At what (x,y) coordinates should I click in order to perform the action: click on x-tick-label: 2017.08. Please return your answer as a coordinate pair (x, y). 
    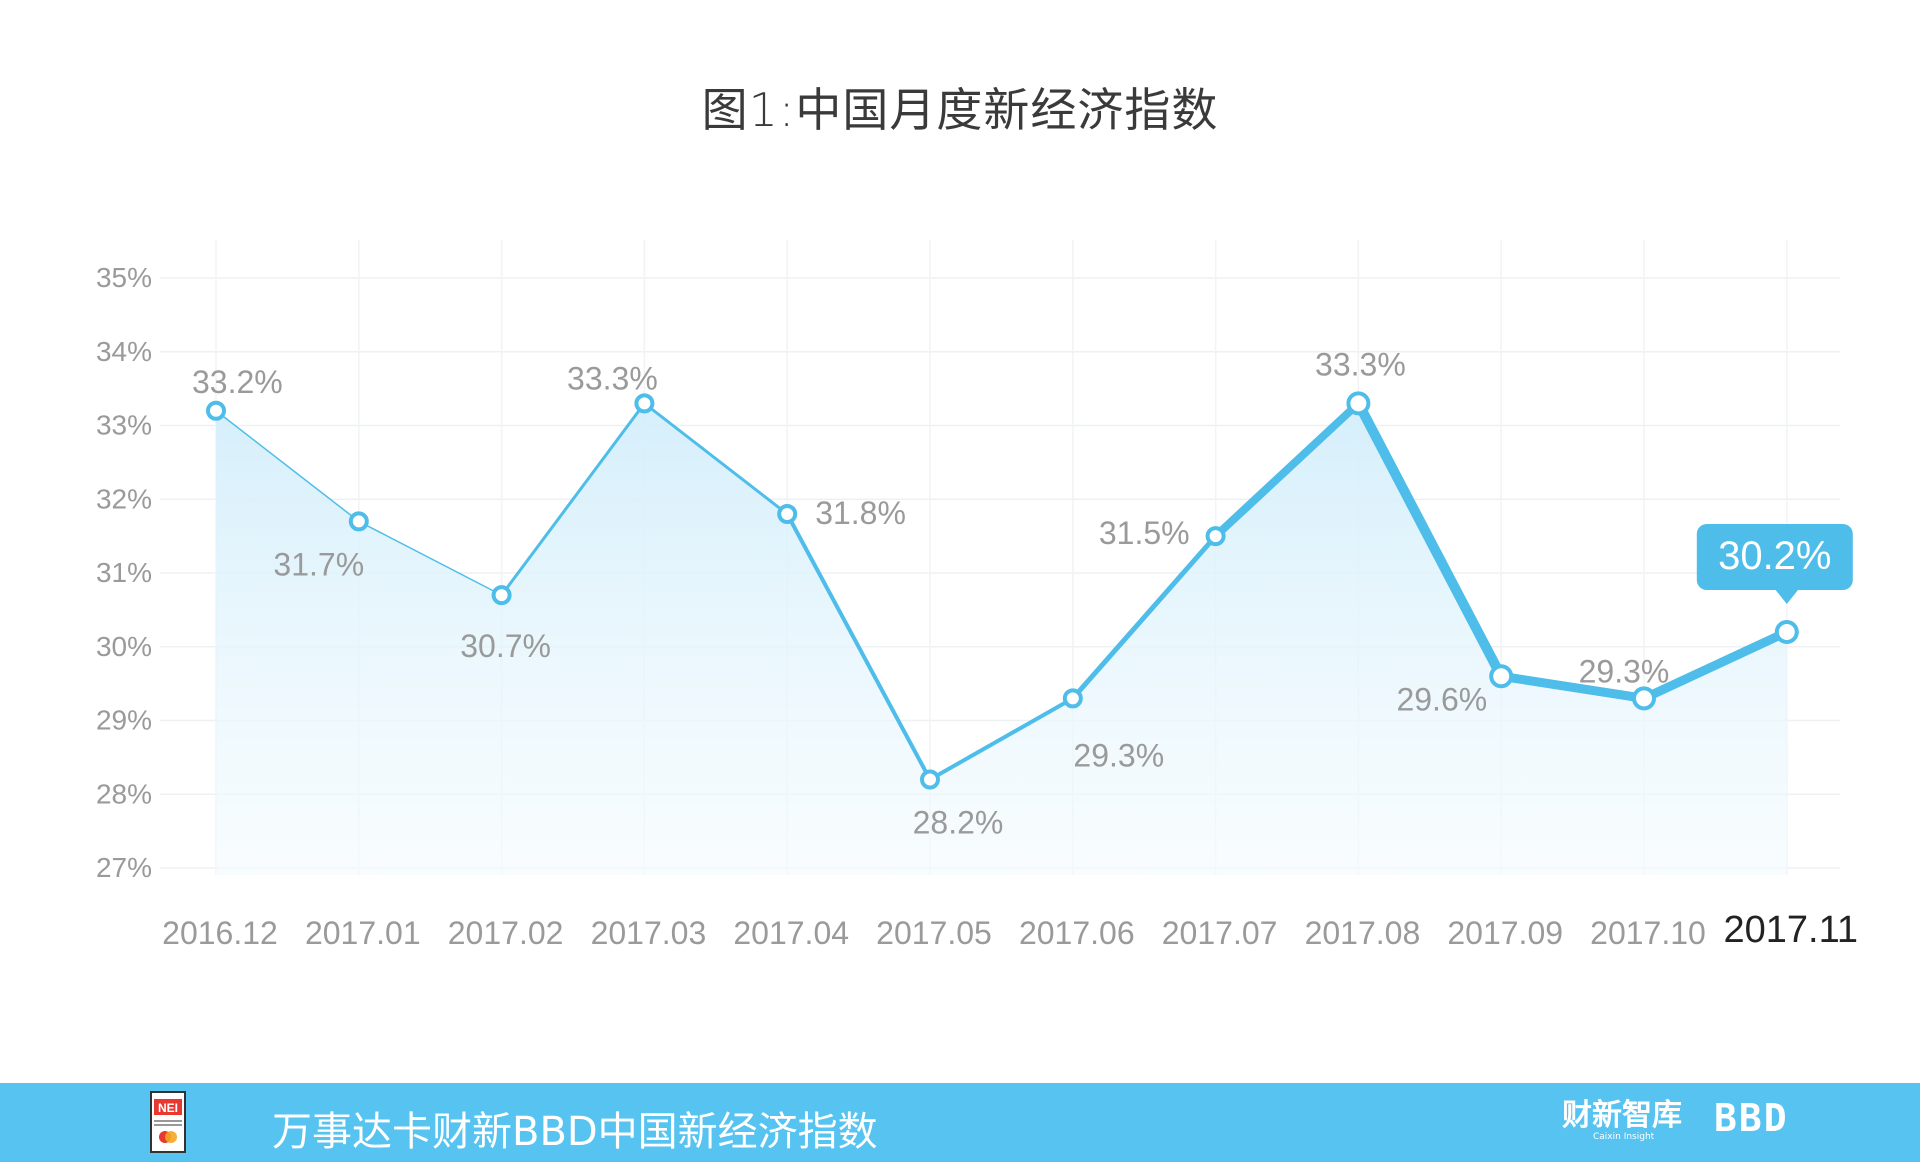
    Looking at the image, I should click on (1363, 933).